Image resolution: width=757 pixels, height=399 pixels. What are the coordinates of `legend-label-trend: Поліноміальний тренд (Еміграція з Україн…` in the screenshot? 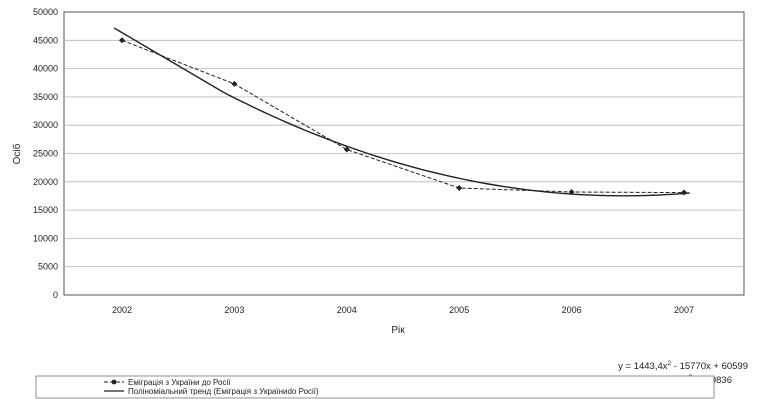 It's located at (223, 391).